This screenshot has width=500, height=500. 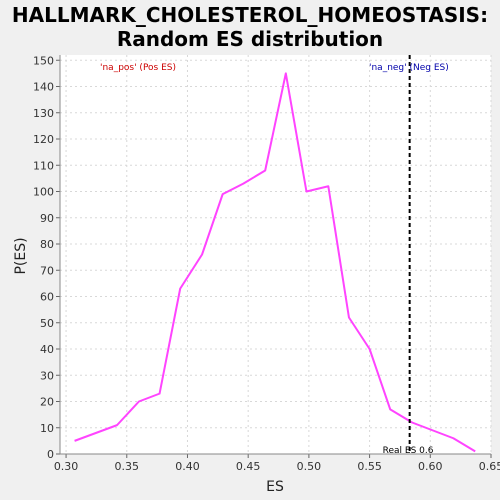 I want to click on y-tick-label: 130, so click(x=43, y=113).